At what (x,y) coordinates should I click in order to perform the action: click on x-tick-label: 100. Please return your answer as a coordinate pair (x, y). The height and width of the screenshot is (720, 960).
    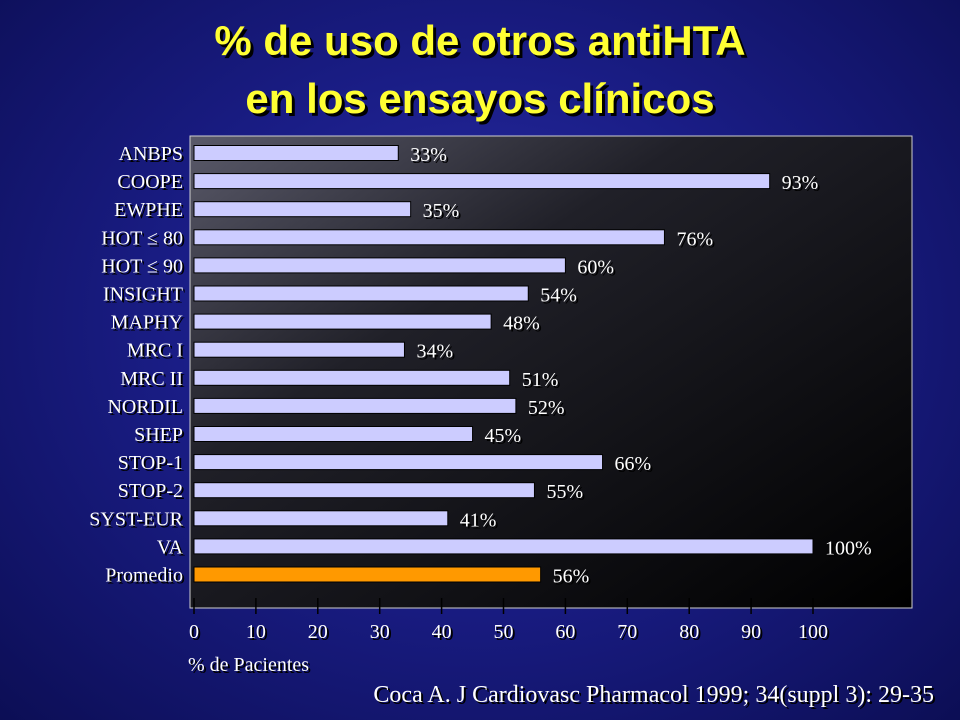
    Looking at the image, I should click on (813, 632).